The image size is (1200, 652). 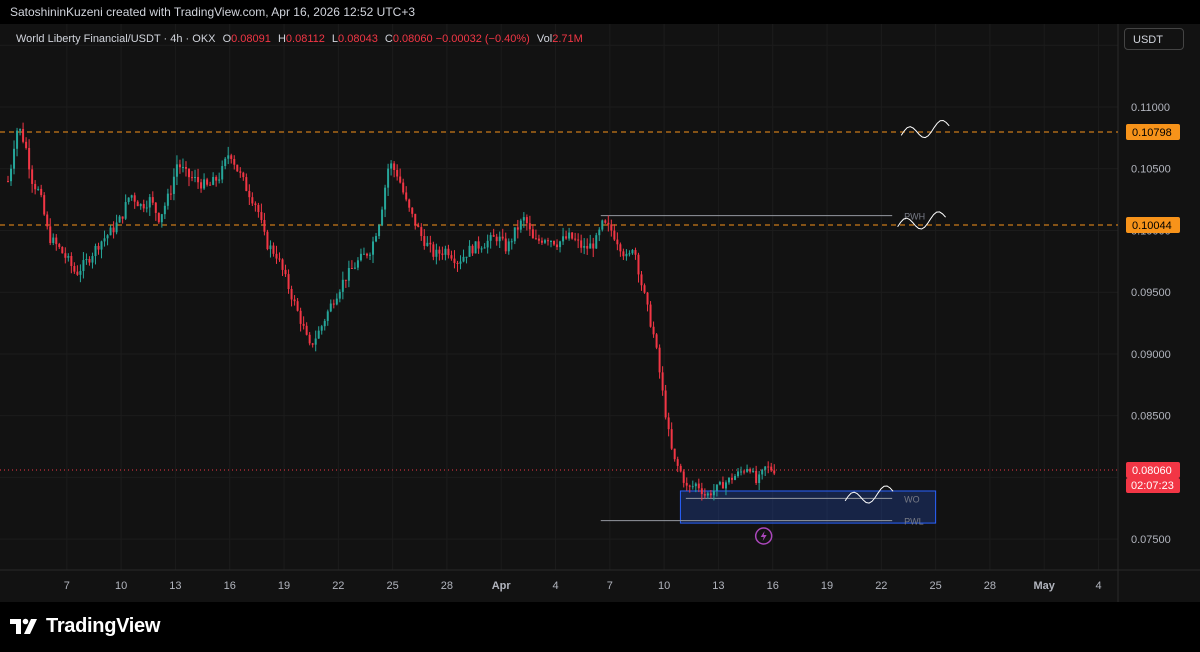 I want to click on projection-path-upper, so click(x=925, y=129).